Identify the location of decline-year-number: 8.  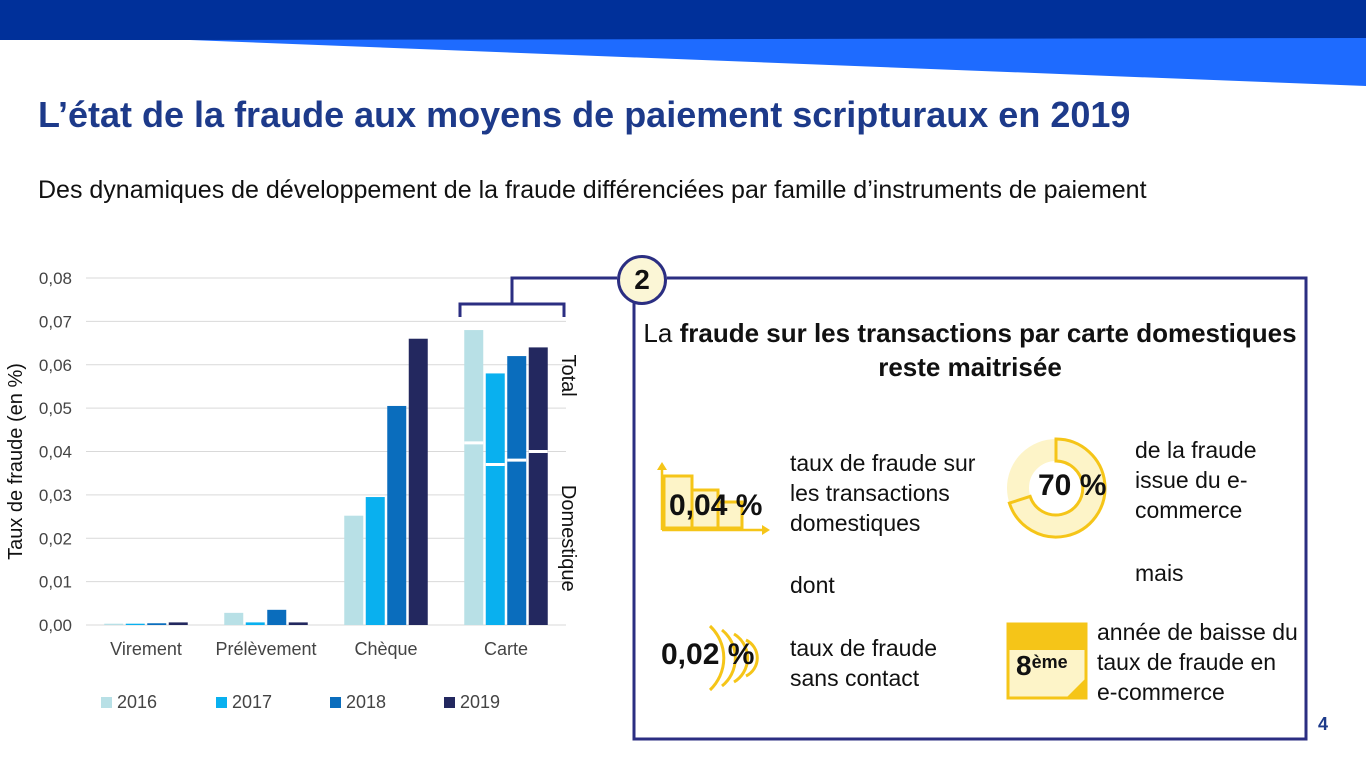
(1024, 665).